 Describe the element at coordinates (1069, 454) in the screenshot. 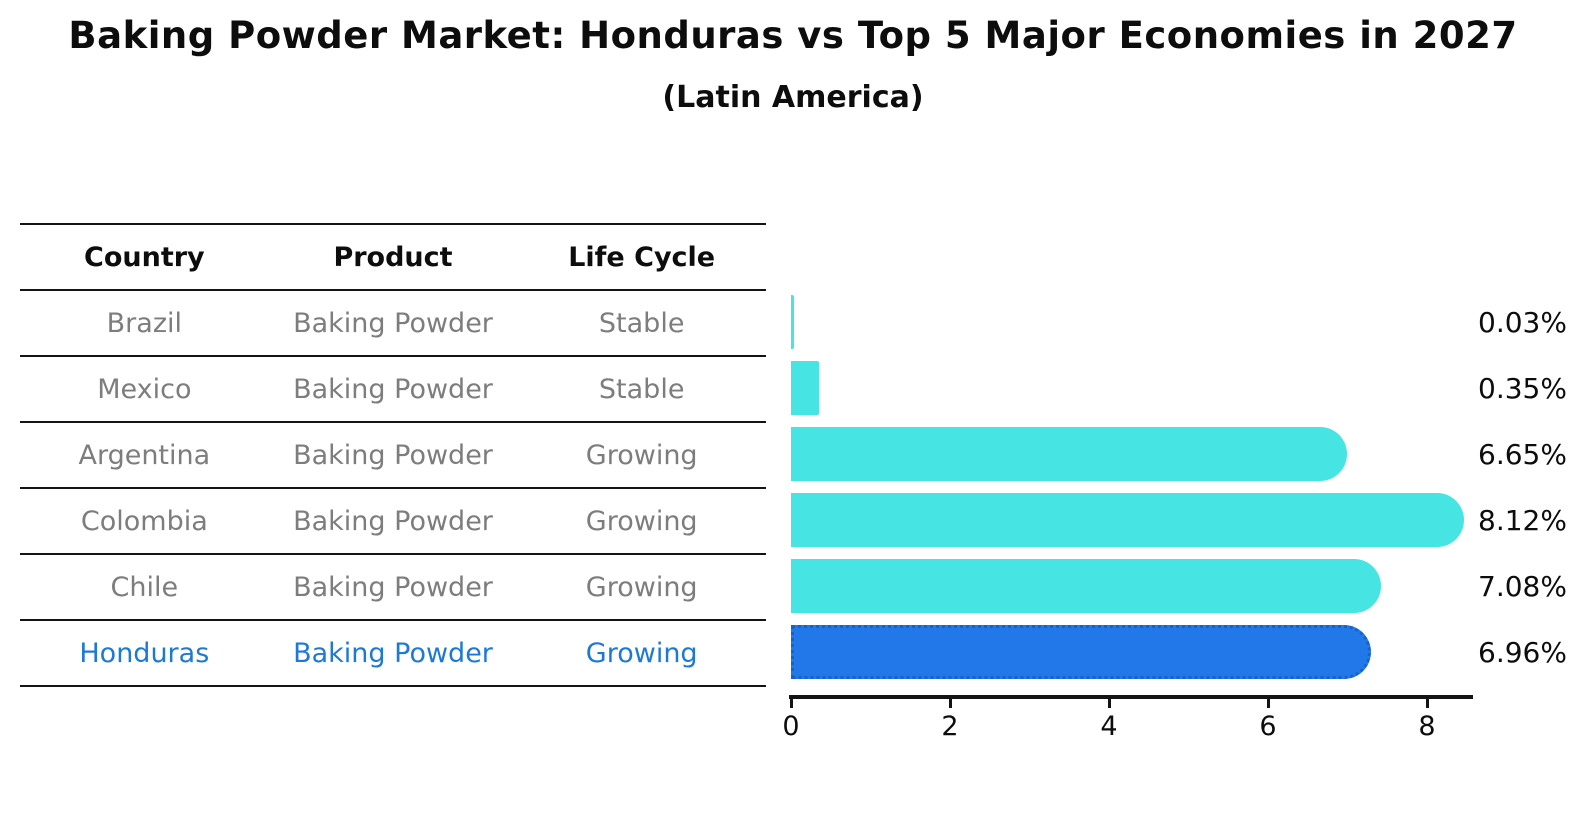

I see `bar-argentina` at that location.